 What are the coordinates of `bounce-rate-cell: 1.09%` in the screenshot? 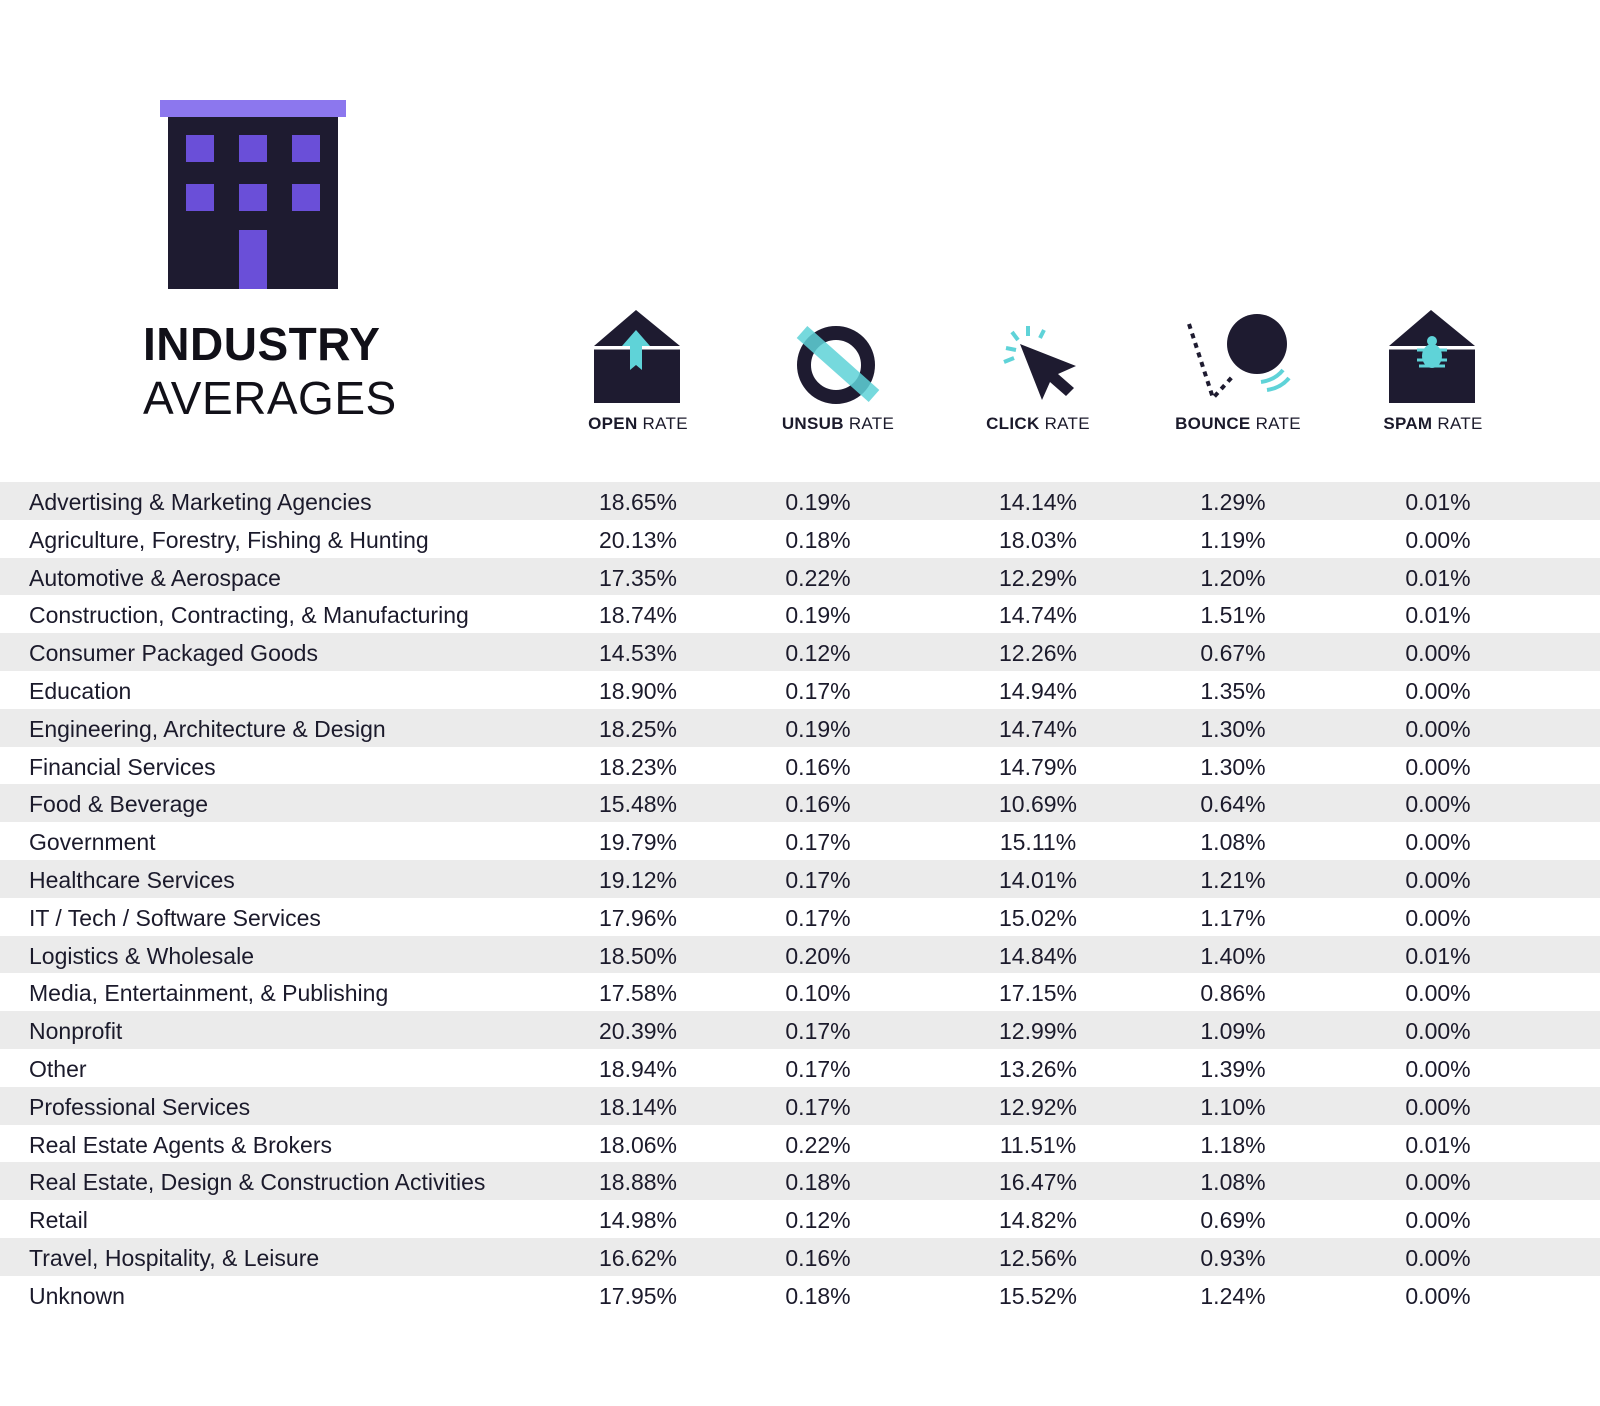 It's located at (1233, 1031).